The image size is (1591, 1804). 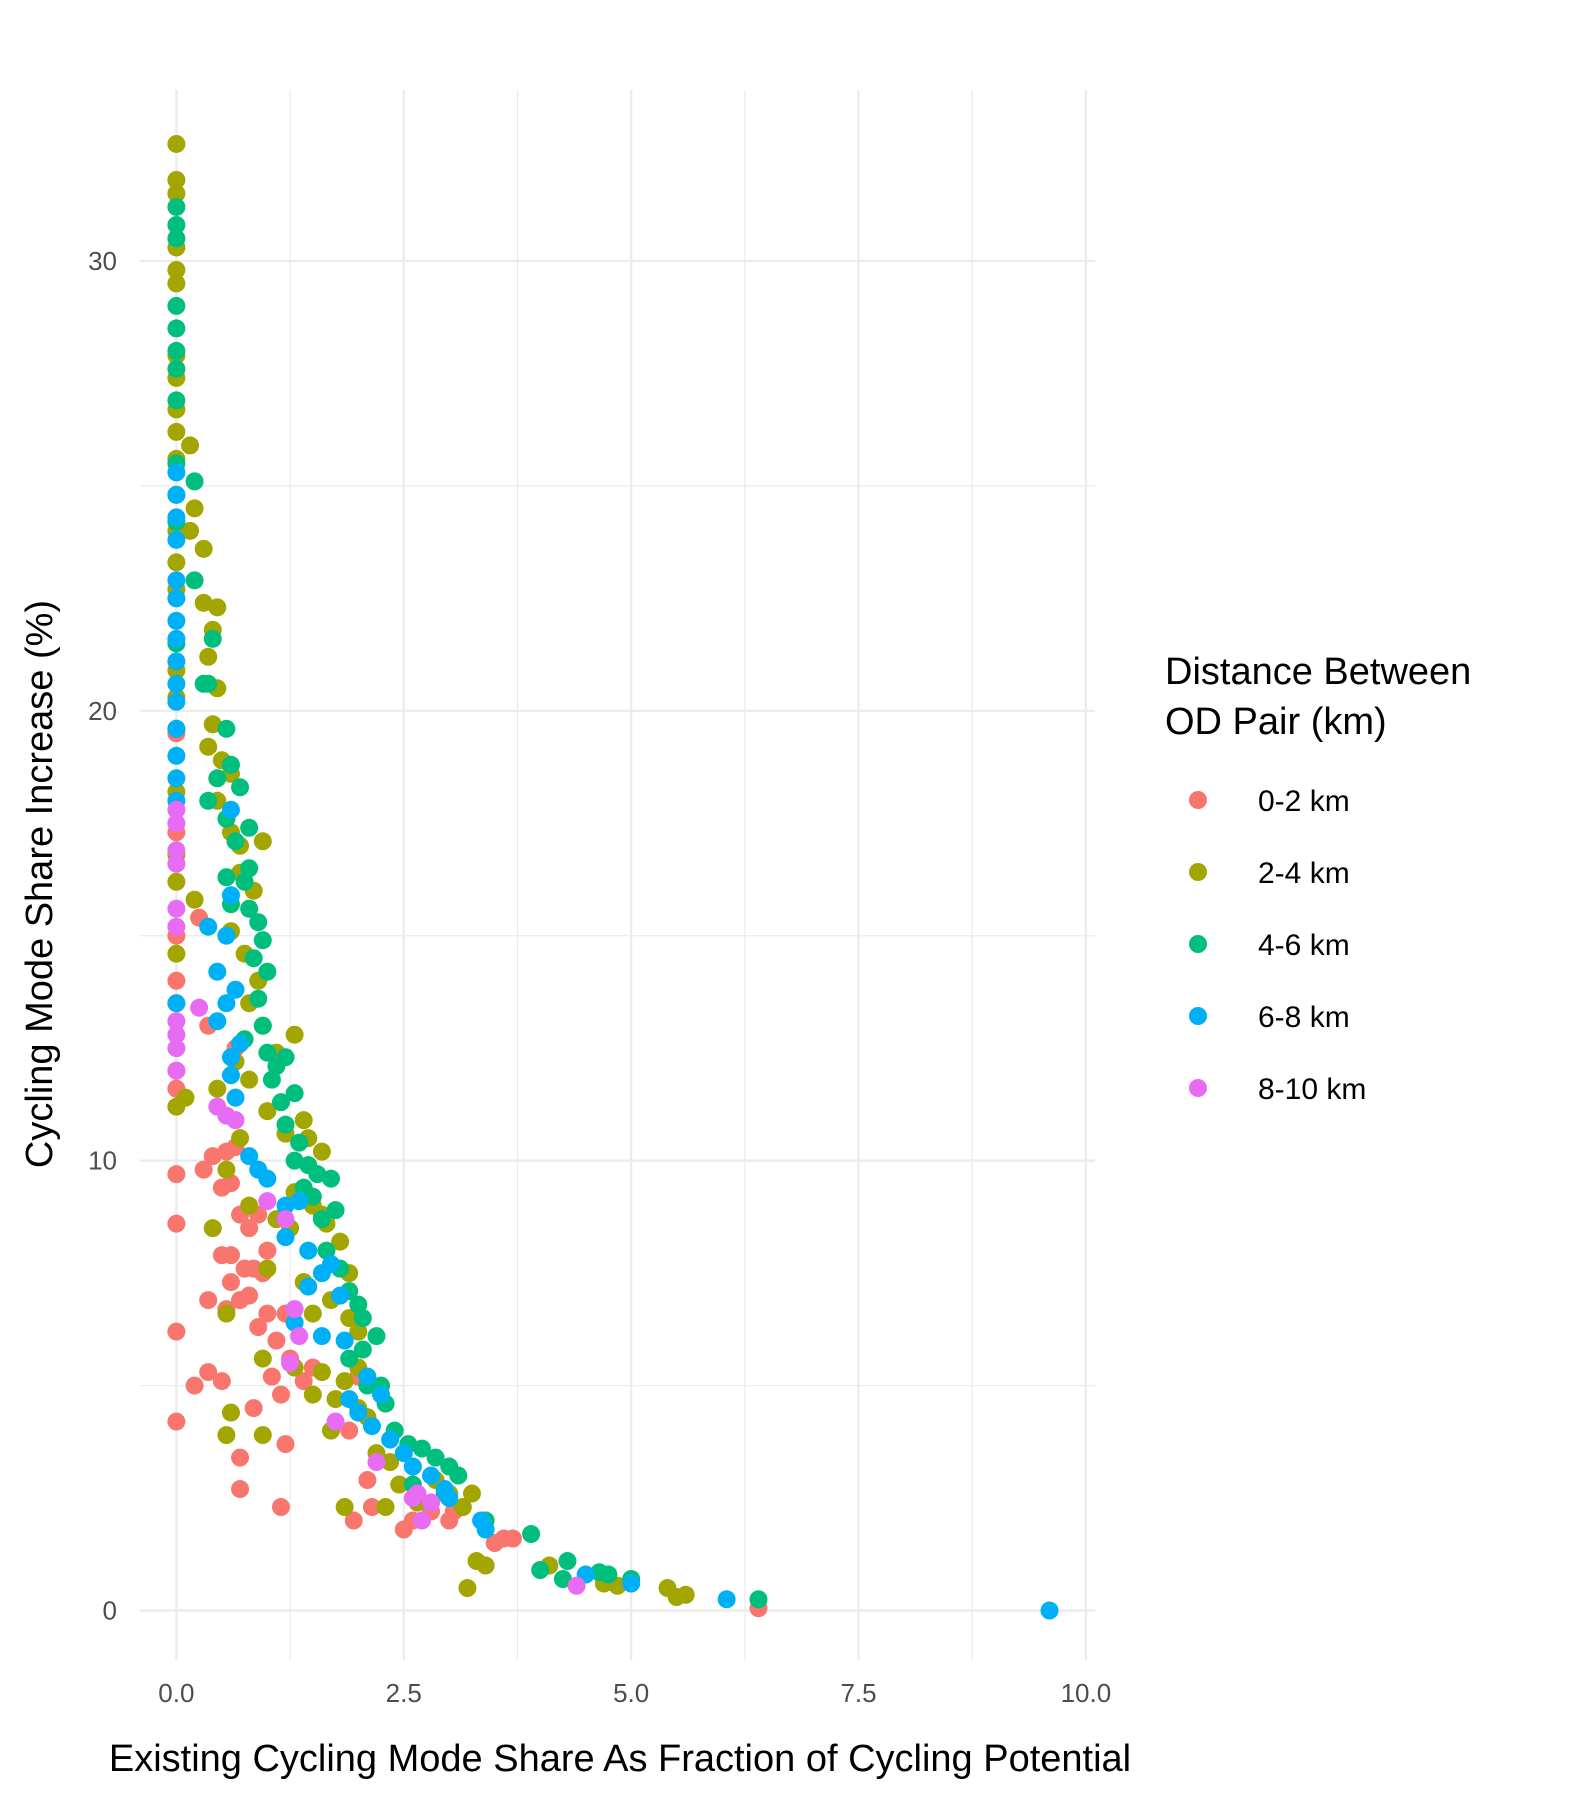 I want to click on legend-title-line-2: OD Pair (km), so click(x=1276, y=722).